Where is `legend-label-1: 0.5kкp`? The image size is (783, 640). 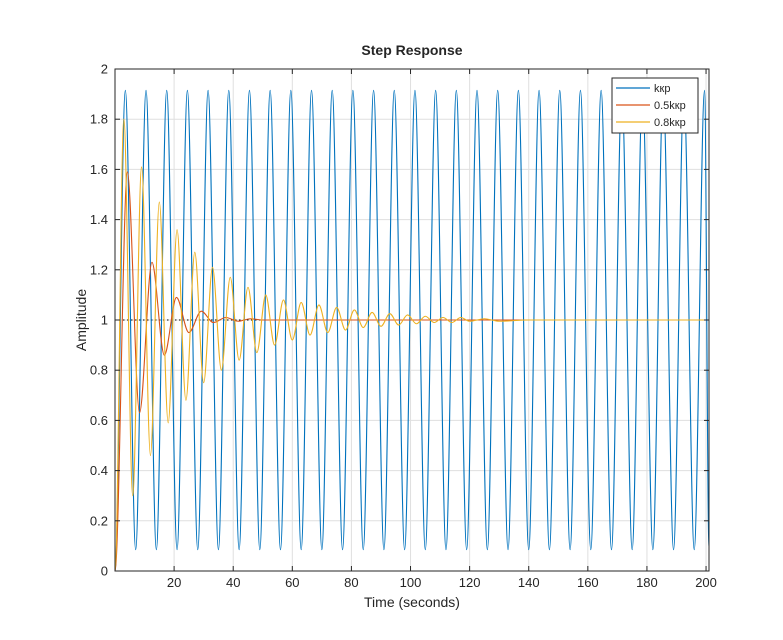
legend-label-1: 0.5kкp is located at coordinates (670, 106).